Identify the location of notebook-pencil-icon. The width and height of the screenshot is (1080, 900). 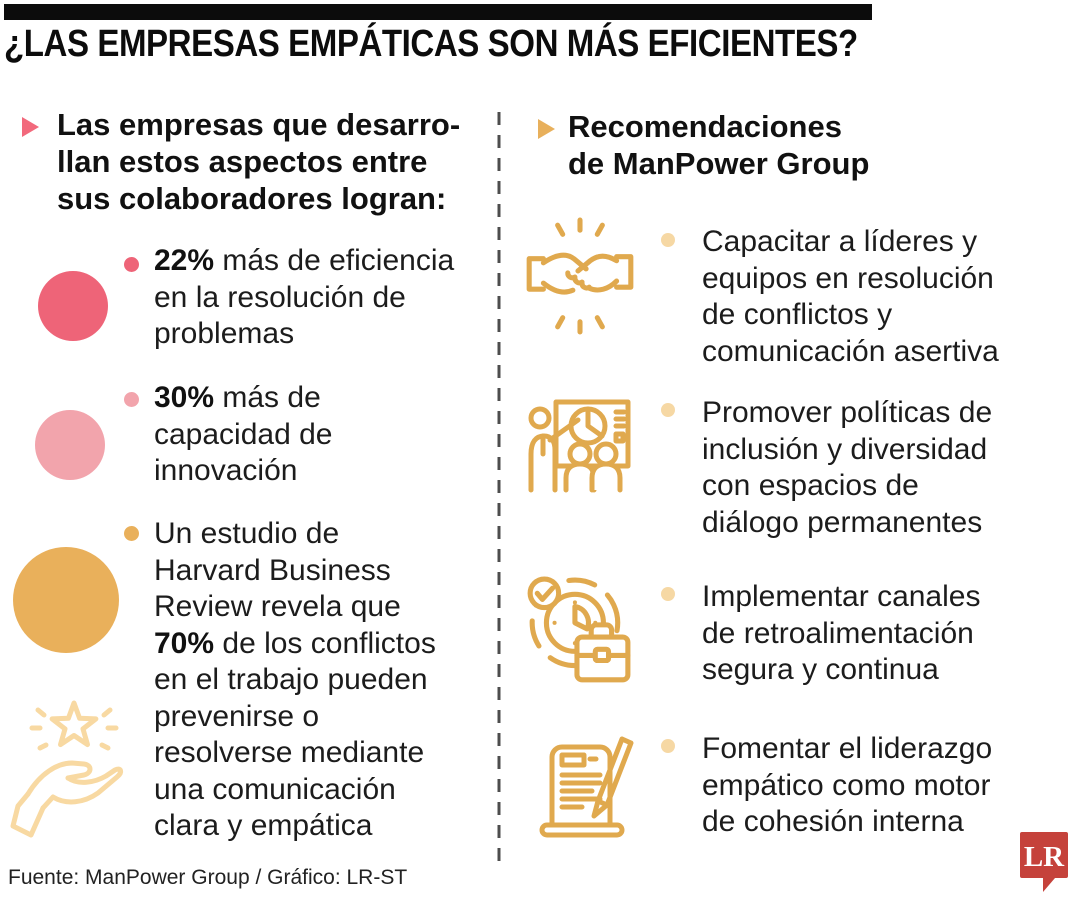
(587, 786).